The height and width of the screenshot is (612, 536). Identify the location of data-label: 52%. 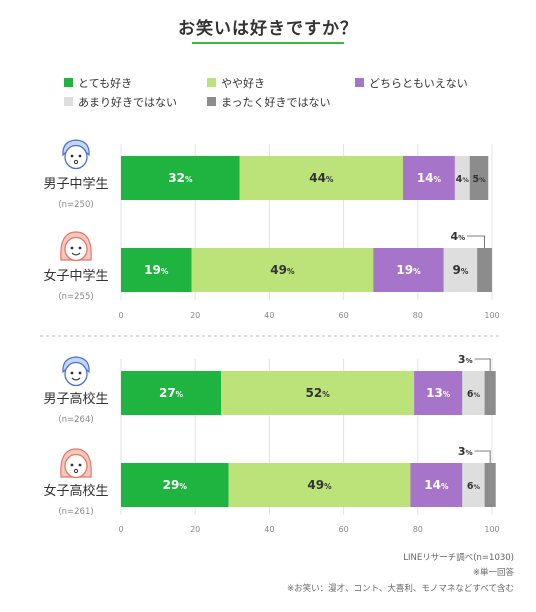
(318, 393).